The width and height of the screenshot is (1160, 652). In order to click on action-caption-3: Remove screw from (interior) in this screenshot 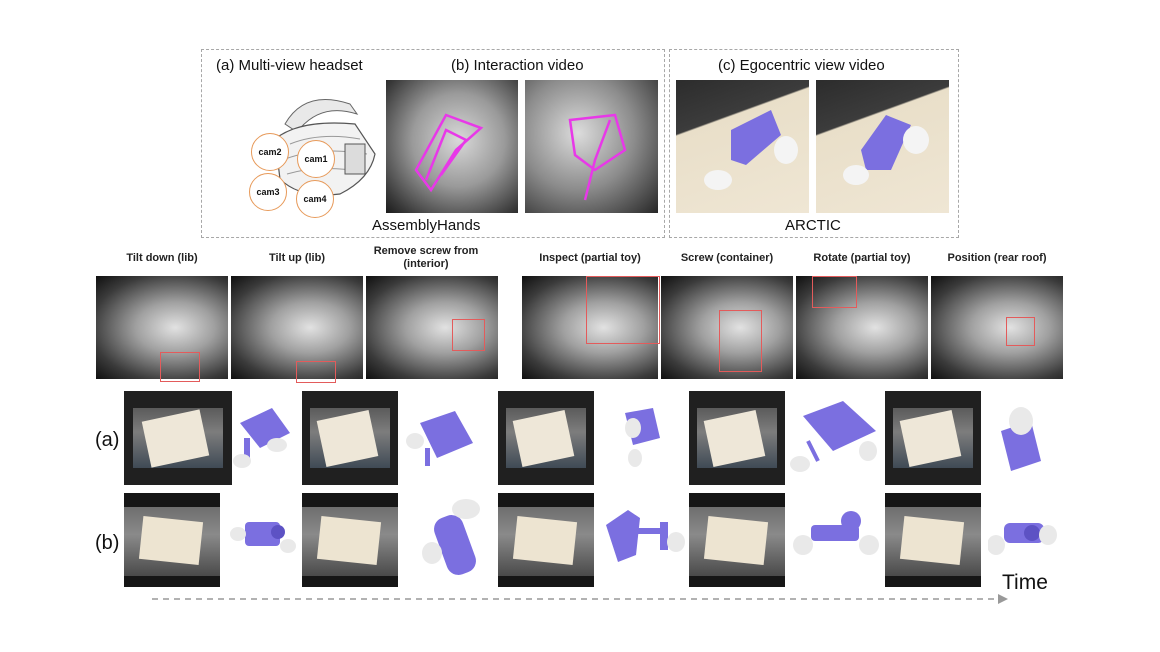, I will do `click(426, 257)`.